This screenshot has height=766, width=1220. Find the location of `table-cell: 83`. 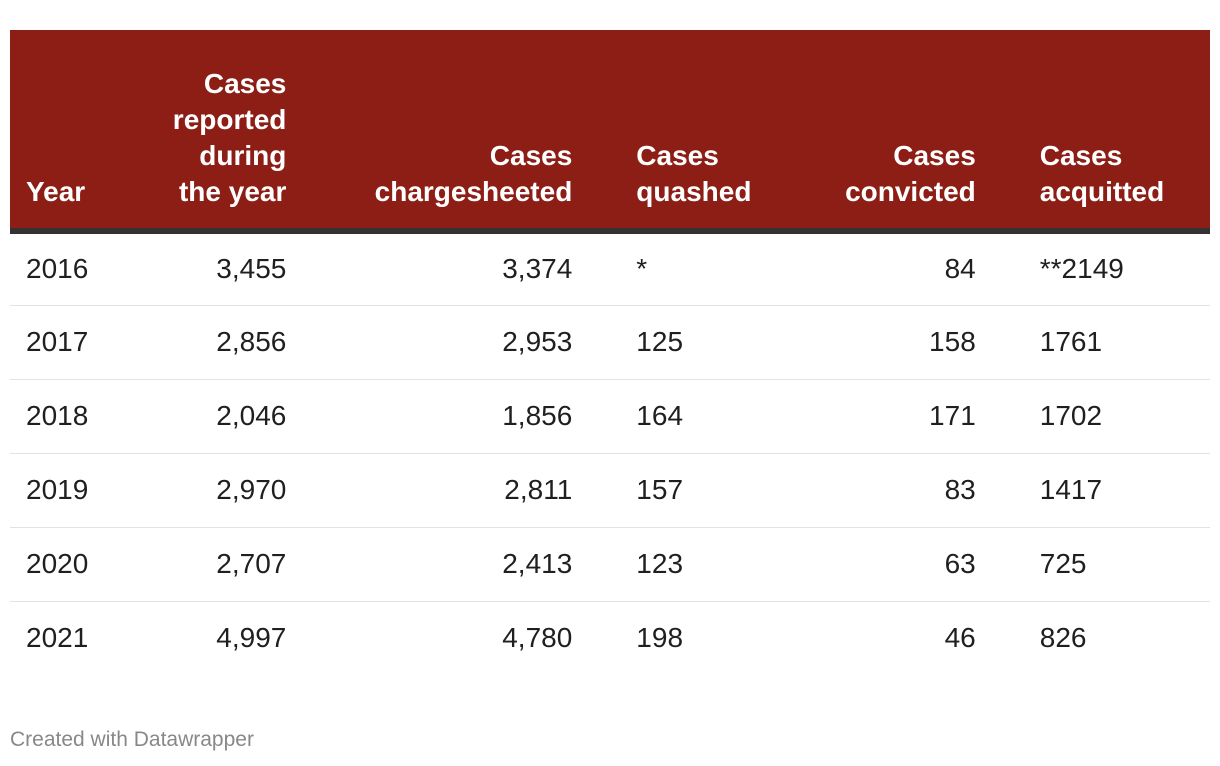

table-cell: 83 is located at coordinates (880, 490).